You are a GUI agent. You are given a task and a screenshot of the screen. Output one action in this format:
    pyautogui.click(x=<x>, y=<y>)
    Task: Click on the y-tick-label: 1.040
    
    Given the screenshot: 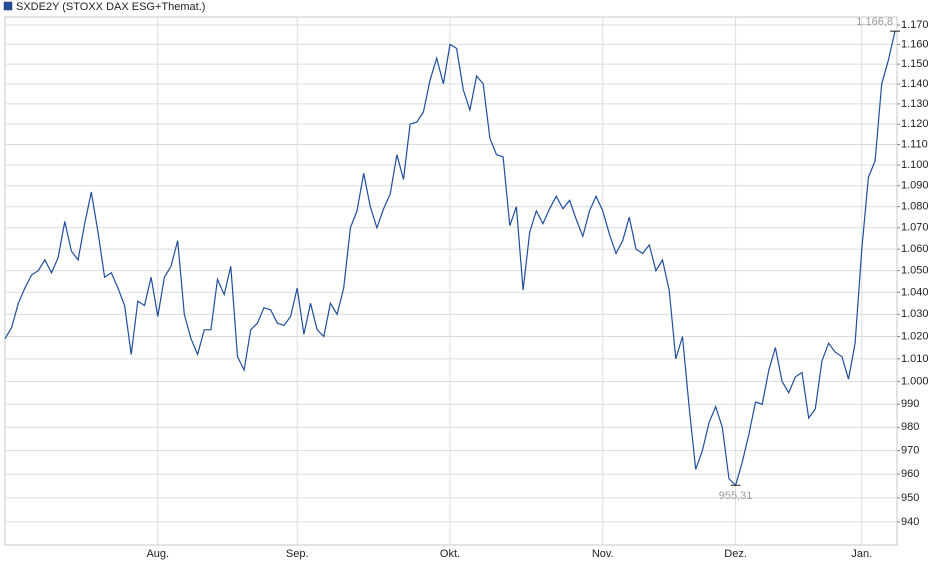 What is the action you would take?
    pyautogui.click(x=915, y=292)
    